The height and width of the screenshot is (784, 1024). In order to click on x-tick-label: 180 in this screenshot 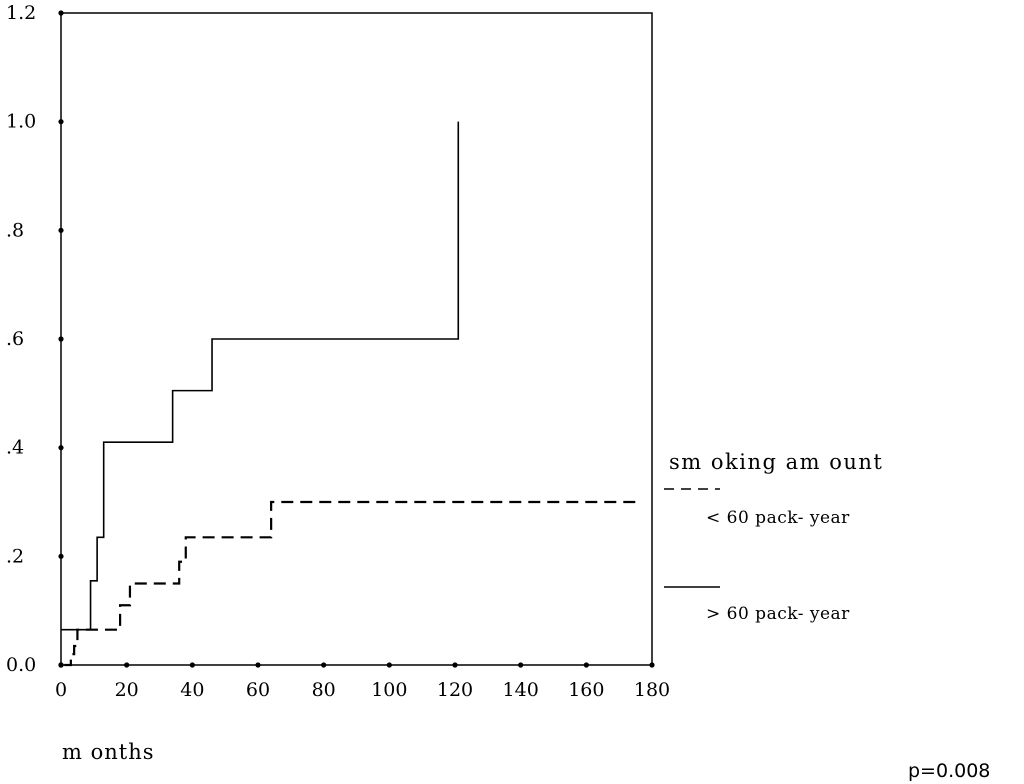, I will do `click(652, 690)`.